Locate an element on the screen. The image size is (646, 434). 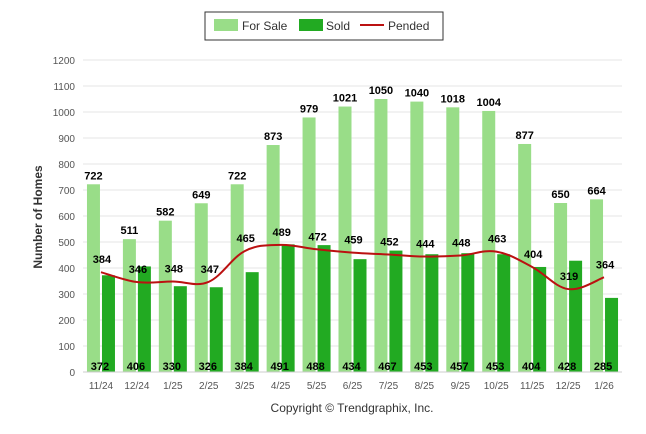
y-tick-label: 200 is located at coordinates (66, 321).